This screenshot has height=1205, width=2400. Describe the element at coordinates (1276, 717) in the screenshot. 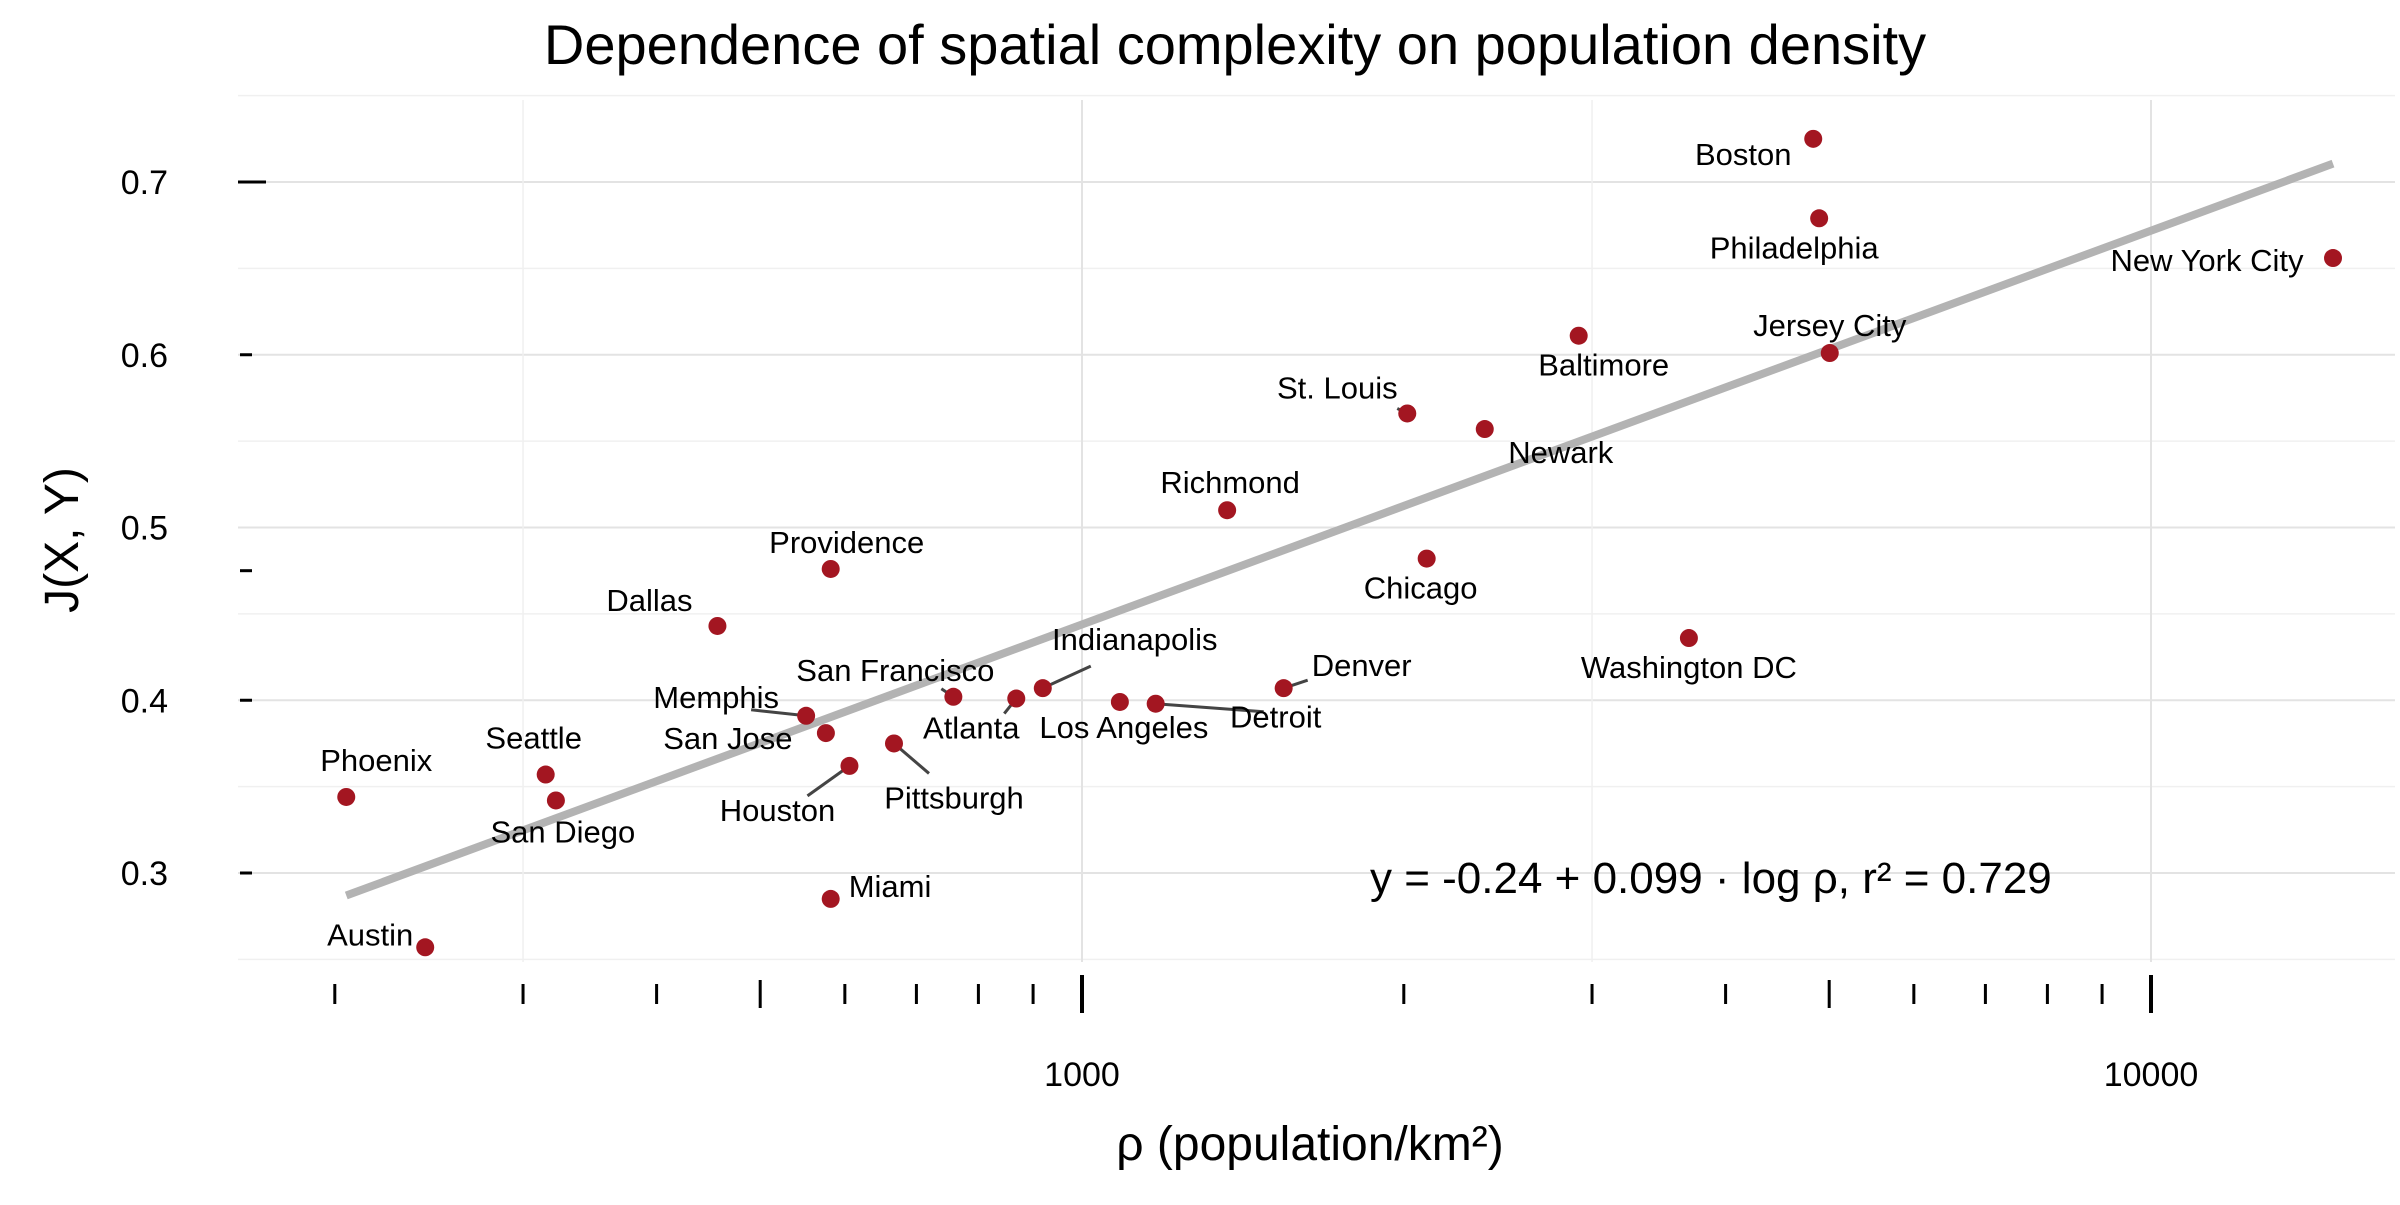

I see `point-label: Detroit` at that location.